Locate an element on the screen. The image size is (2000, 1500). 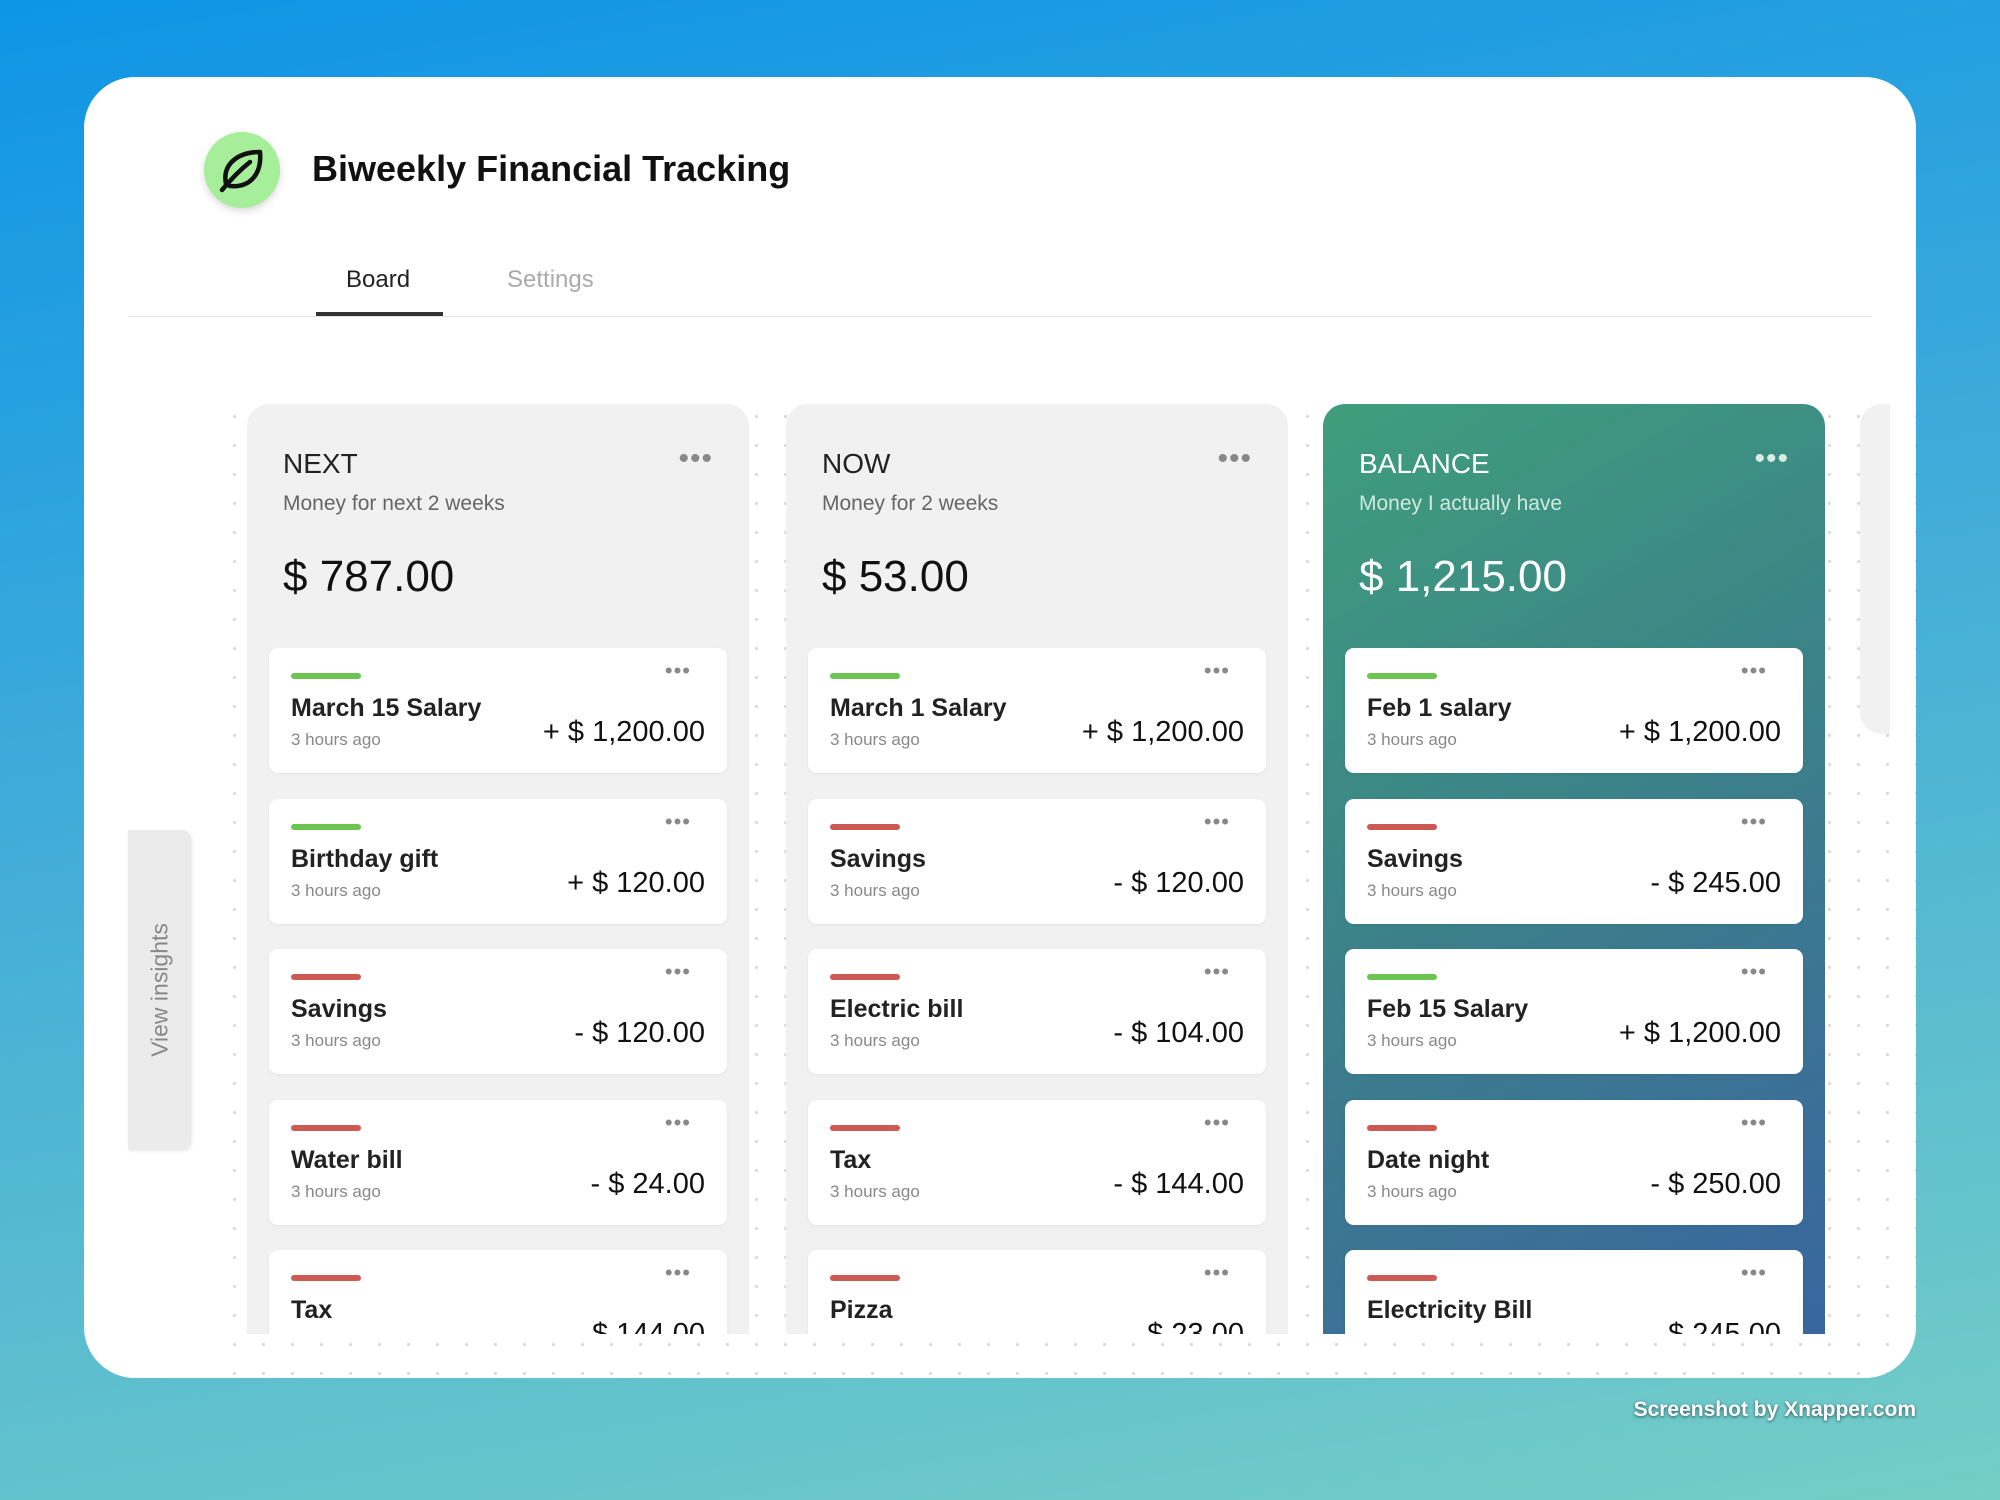
transaction-card: ••• Birthday gift 3 hours ago + $ 120.00 is located at coordinates (498, 861).